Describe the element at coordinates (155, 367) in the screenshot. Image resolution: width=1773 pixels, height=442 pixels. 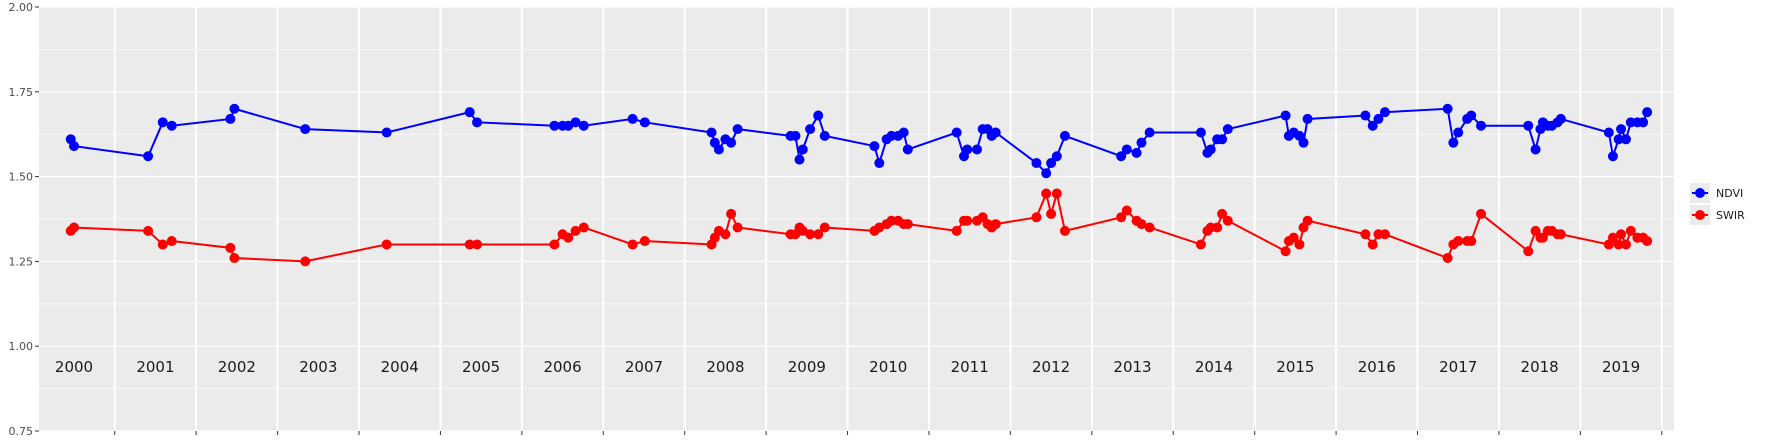
I see `year-label: 2001` at that location.